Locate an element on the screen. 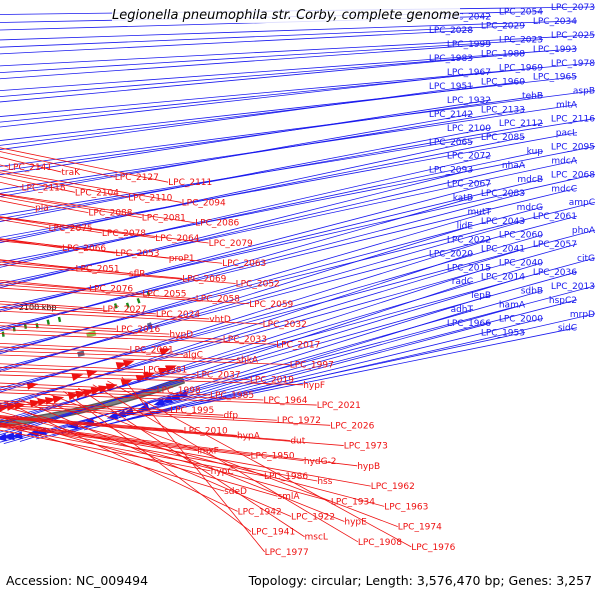 This screenshot has width=600, height=600. minus-strand-gene-label: LPC_2088 is located at coordinates (110, 214).